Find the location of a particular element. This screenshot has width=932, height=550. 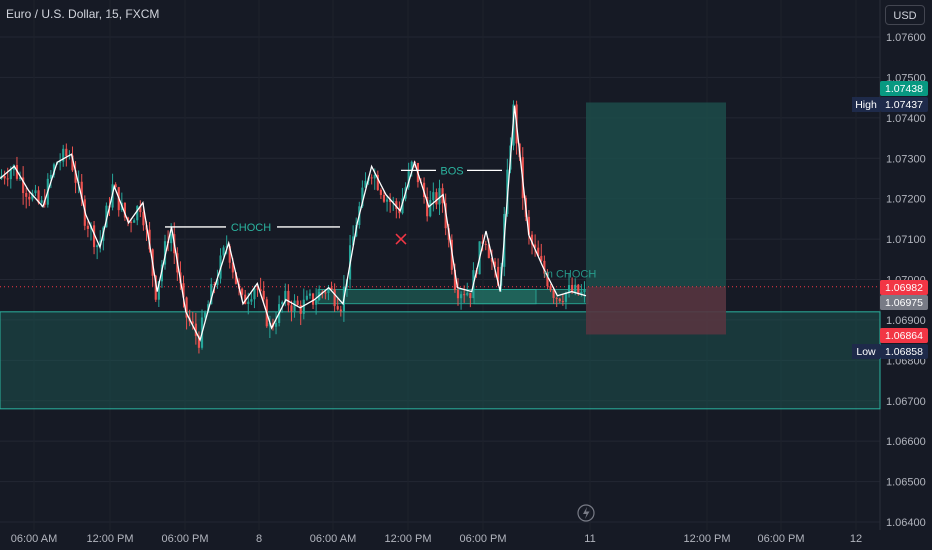

price-tag-value: 1.06975 is located at coordinates (904, 303).